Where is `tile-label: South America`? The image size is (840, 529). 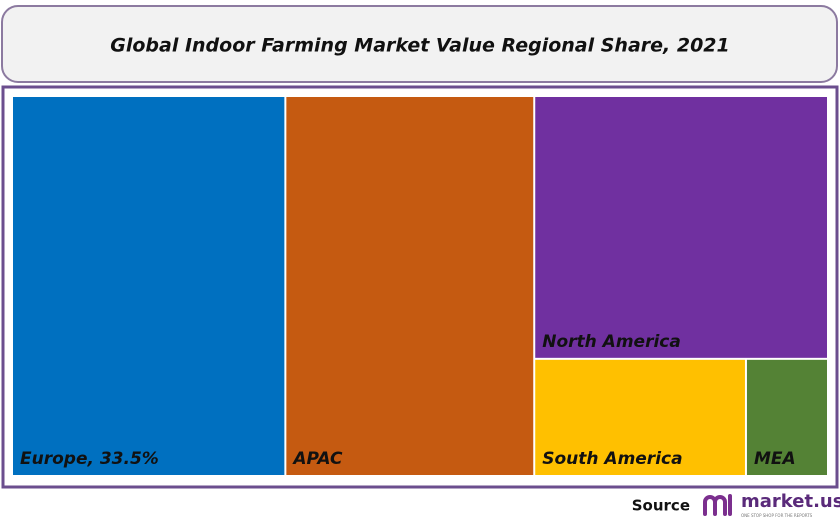
tile-label: South America is located at coordinates (612, 459).